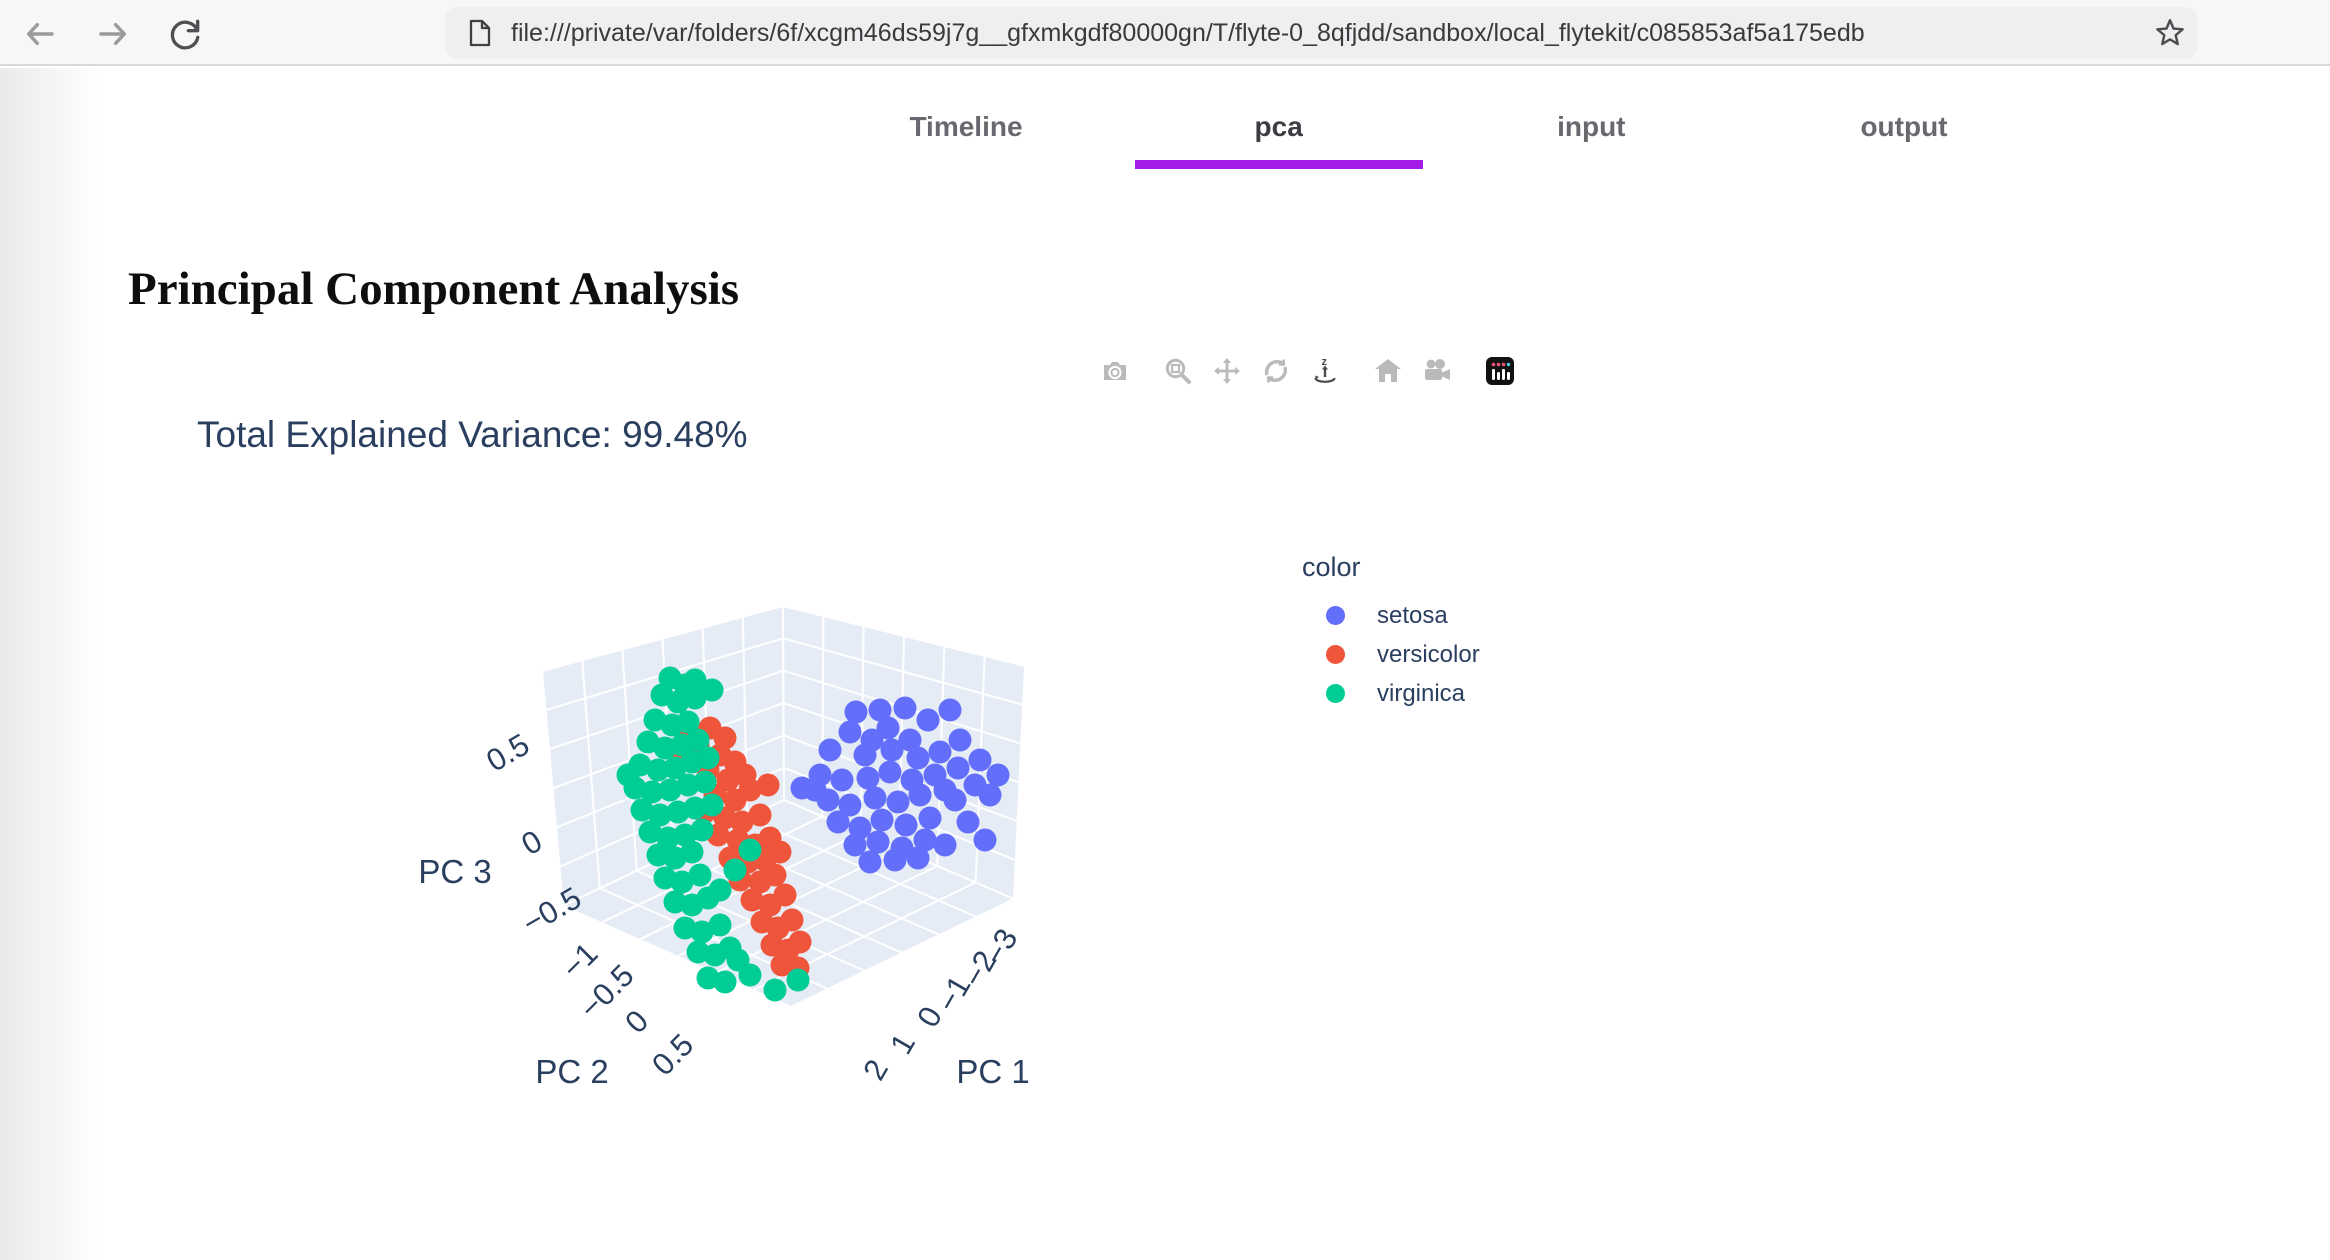  Describe the element at coordinates (2170, 35) in the screenshot. I see `bookmark-star-icon` at that location.